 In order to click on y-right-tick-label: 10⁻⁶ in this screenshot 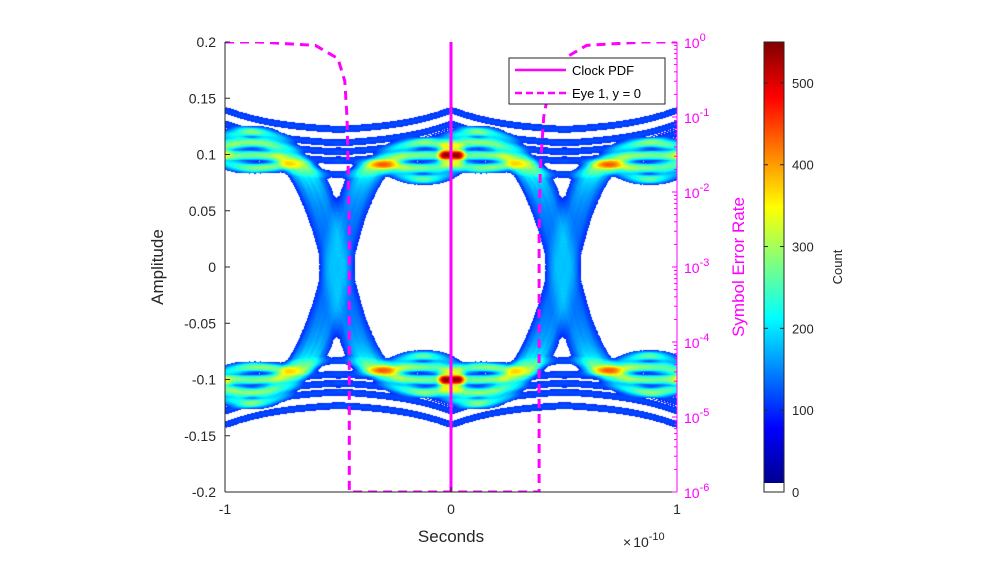, I will do `click(696, 491)`.